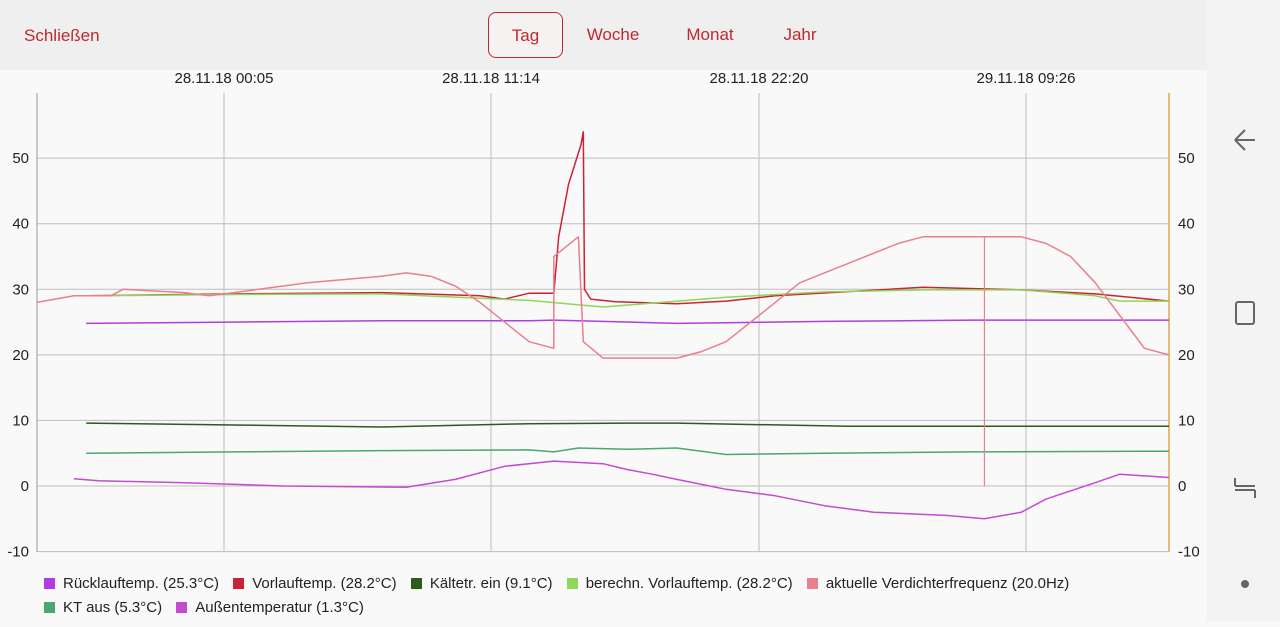  I want to click on y-tick-label-left: 30, so click(20, 289).